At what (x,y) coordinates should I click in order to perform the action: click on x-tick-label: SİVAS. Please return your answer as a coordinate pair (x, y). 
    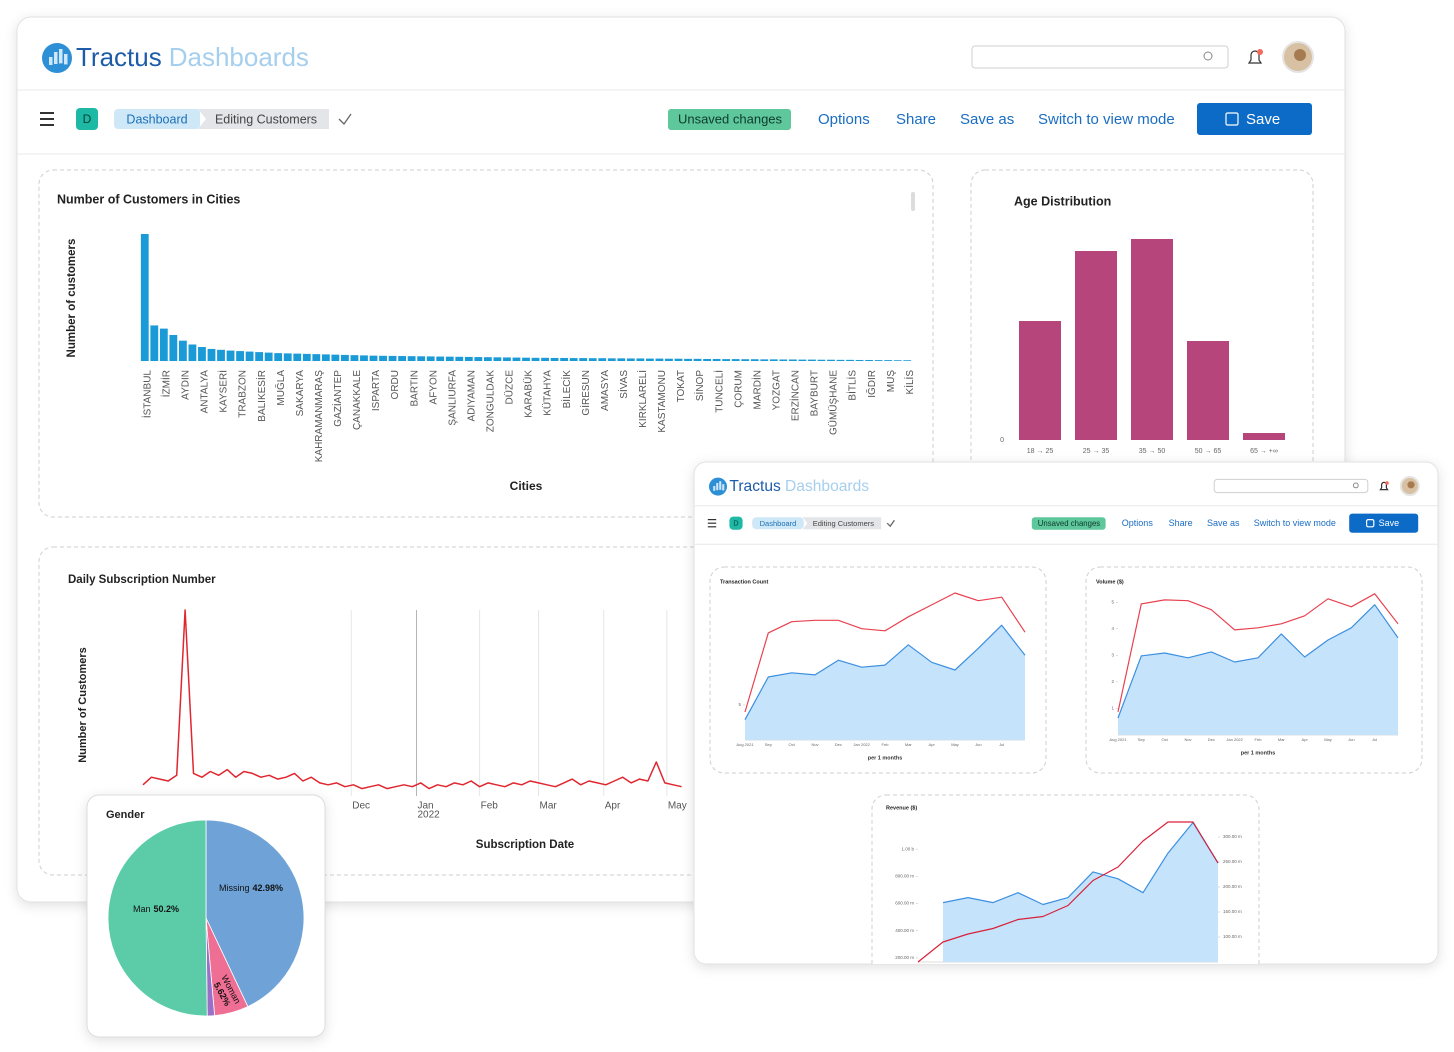
    Looking at the image, I should click on (623, 384).